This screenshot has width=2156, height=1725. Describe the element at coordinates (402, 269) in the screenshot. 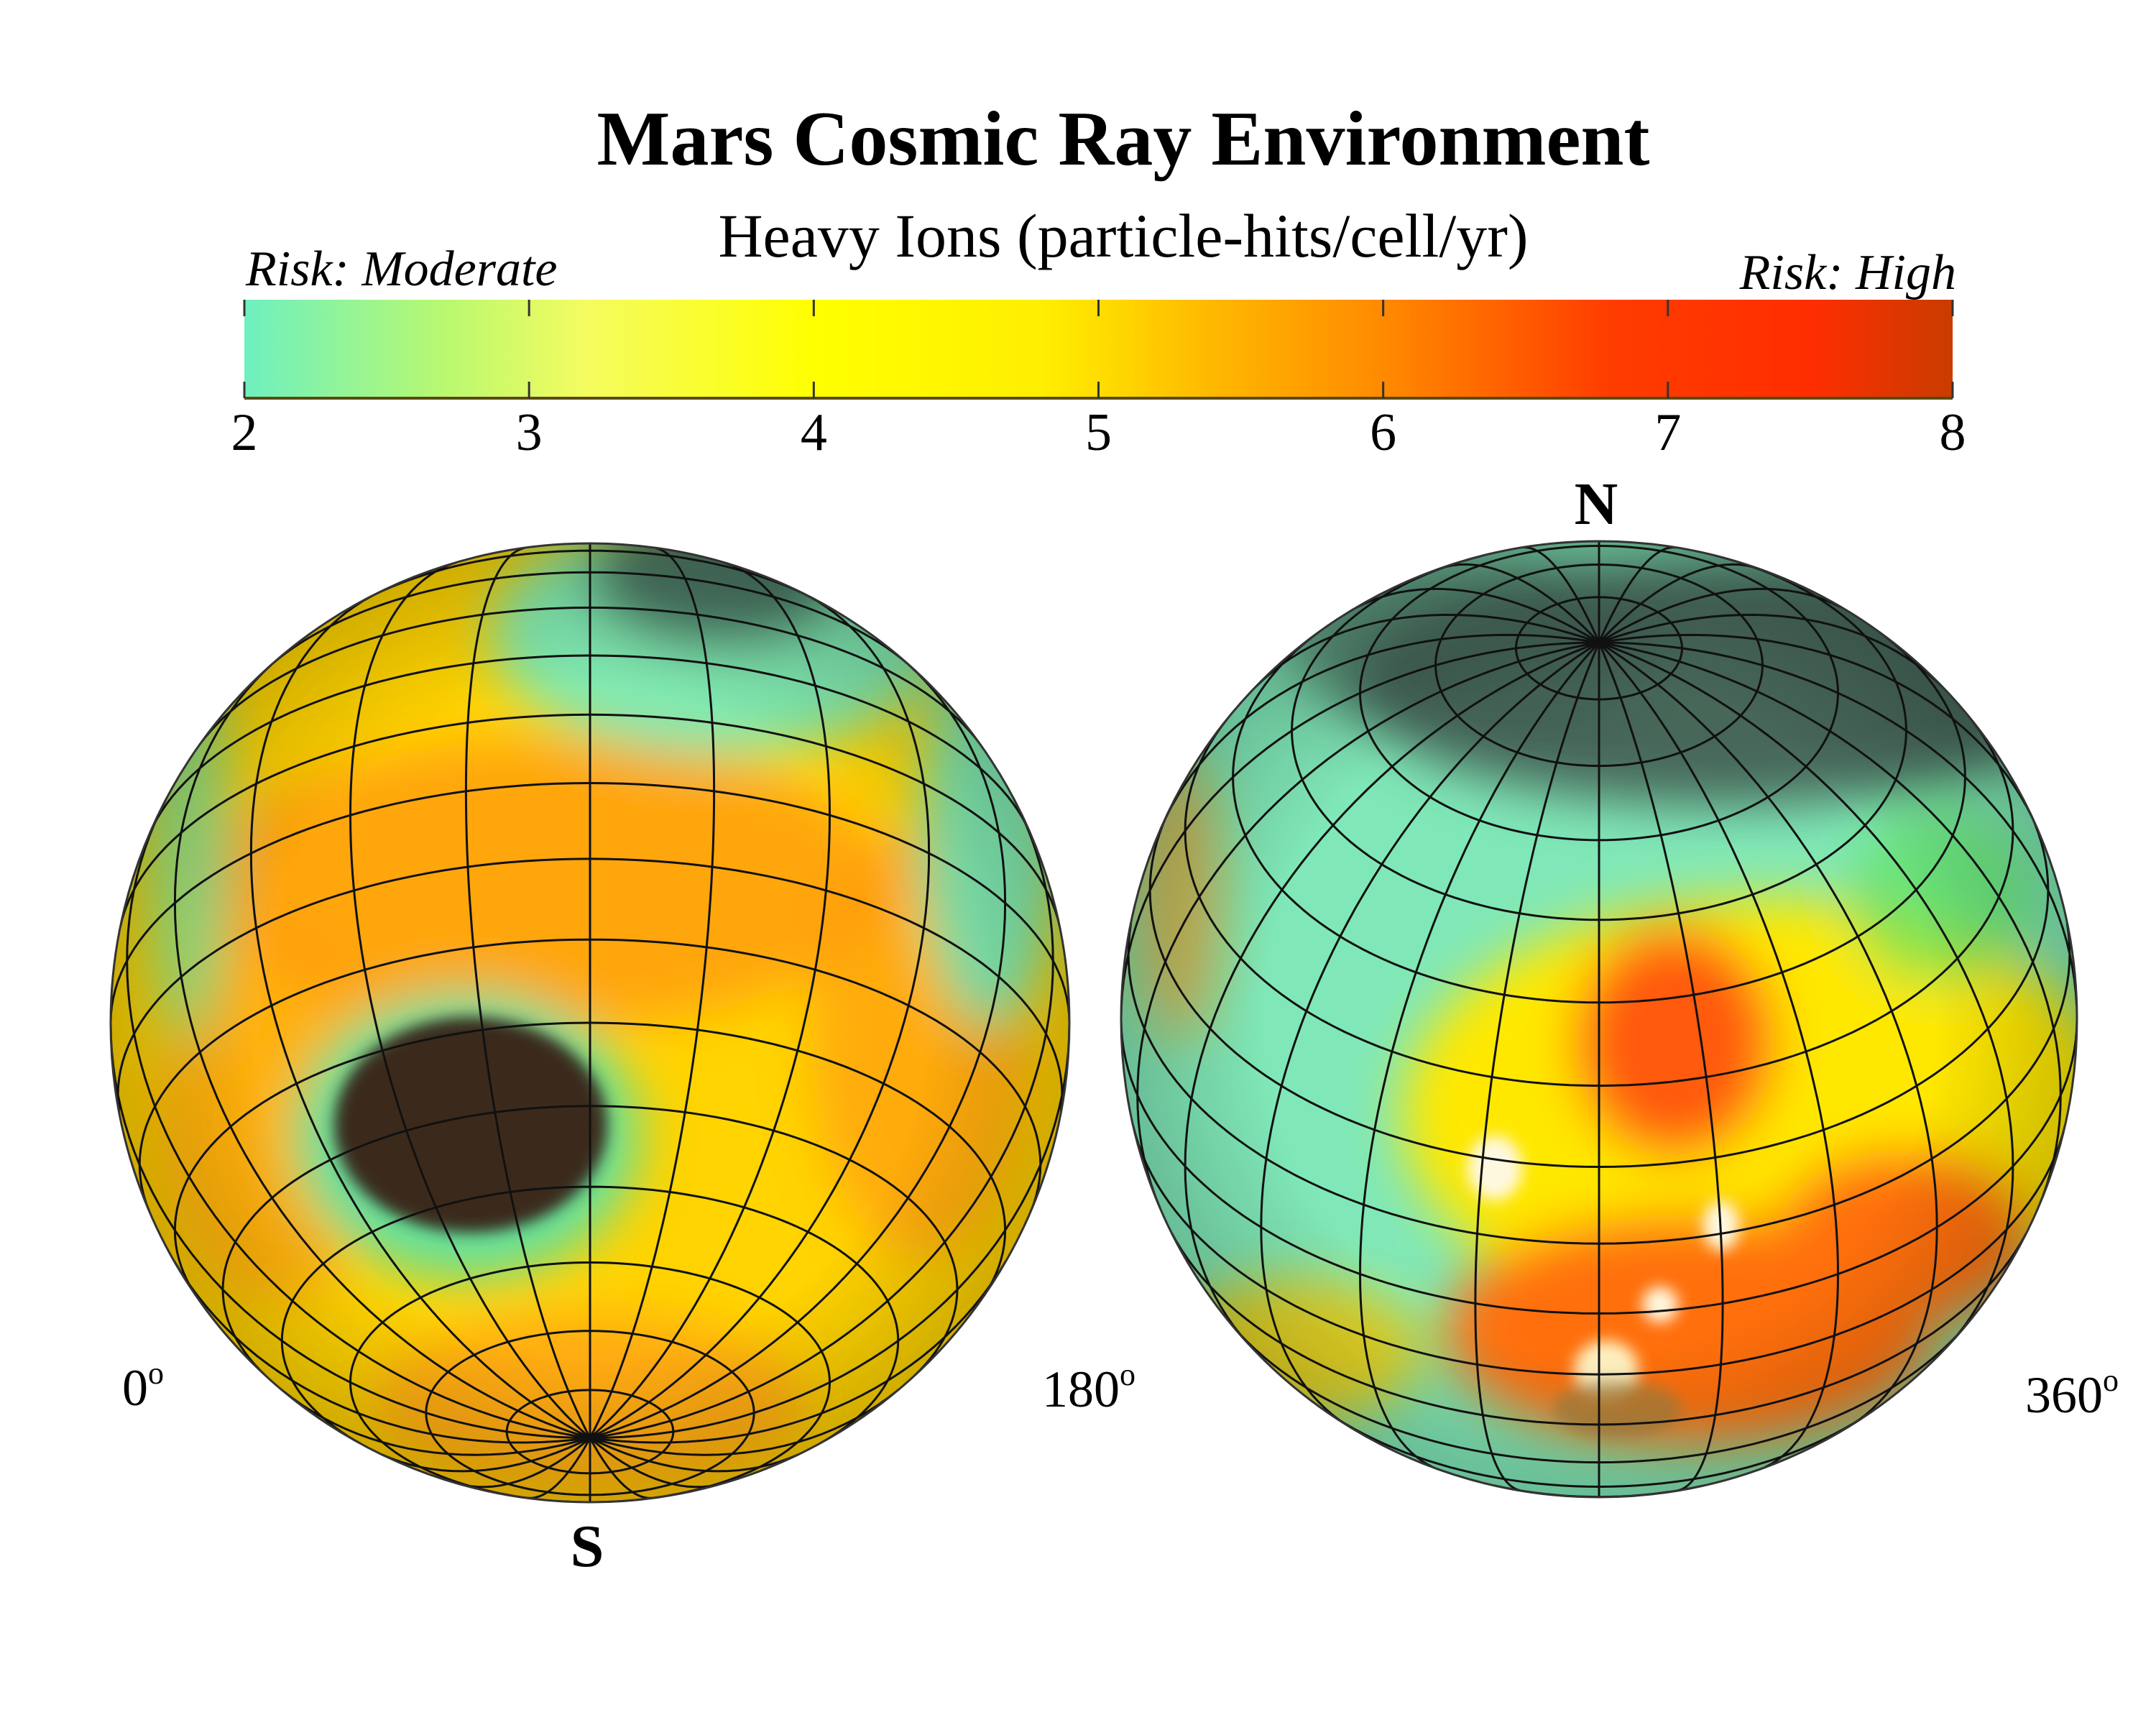

I see `colorbar-low-label: Risk: Moderate` at that location.